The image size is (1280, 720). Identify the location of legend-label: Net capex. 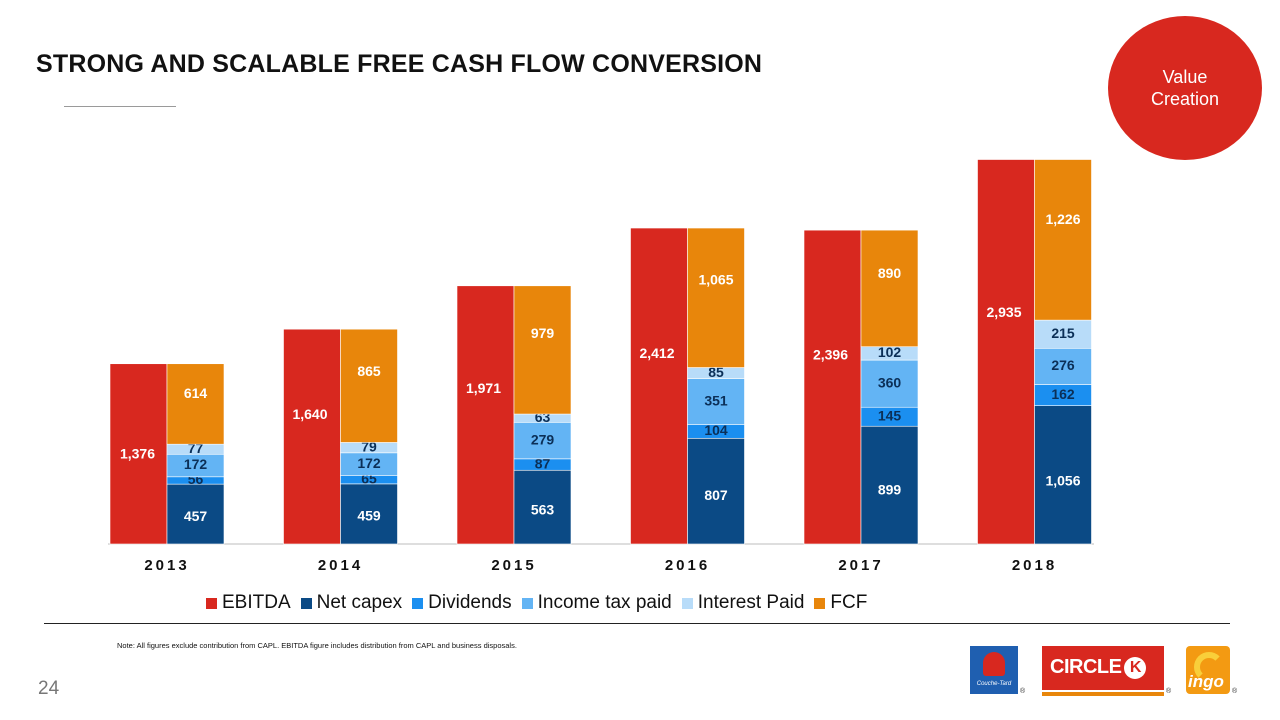
(359, 602).